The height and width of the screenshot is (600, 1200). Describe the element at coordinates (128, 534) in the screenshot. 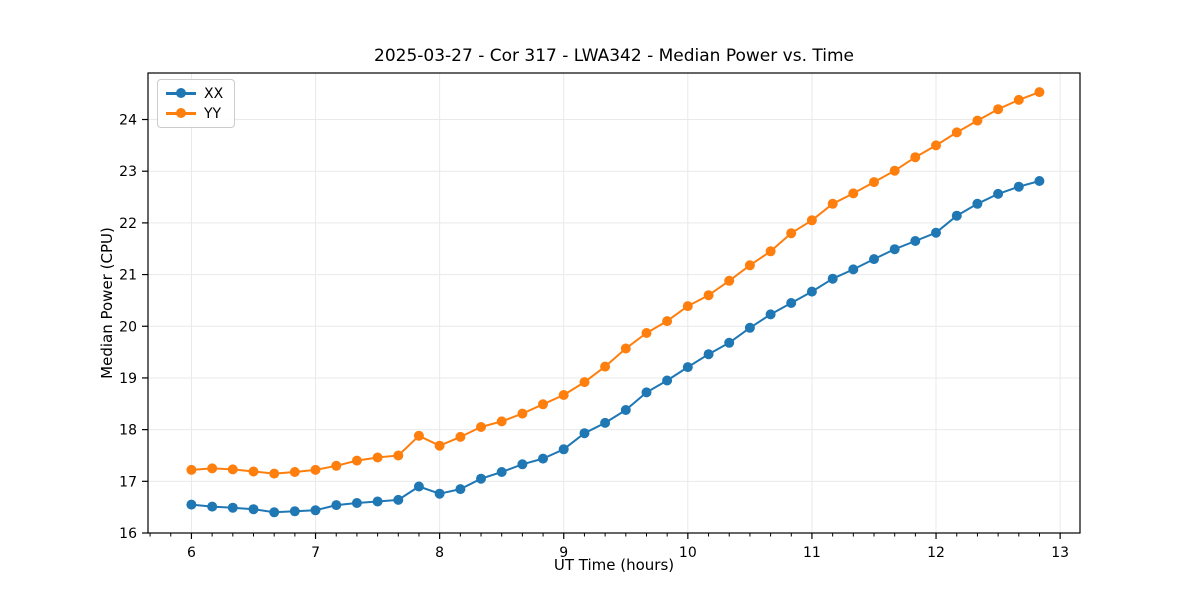

I see `y-tick-label: 16` at that location.